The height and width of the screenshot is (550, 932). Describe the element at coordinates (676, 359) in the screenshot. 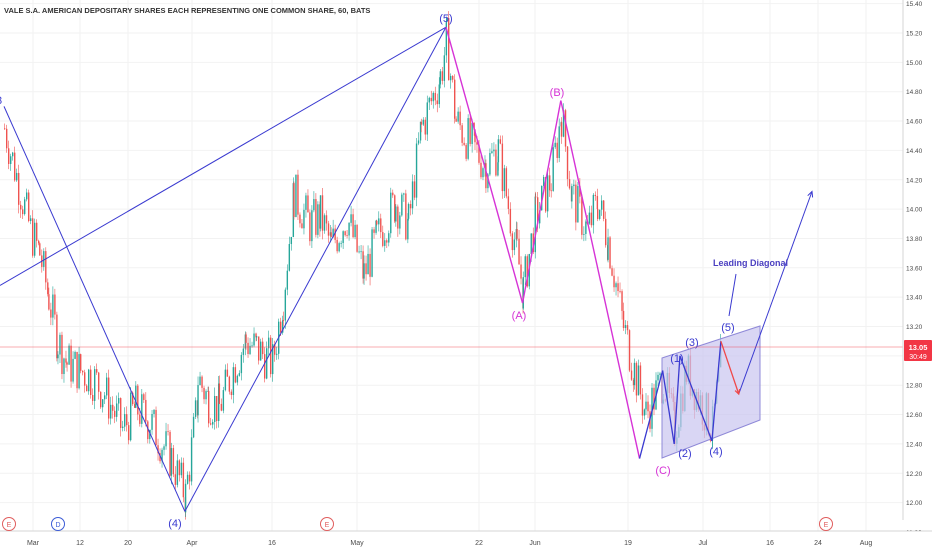

I see `wave-label: (1)` at that location.